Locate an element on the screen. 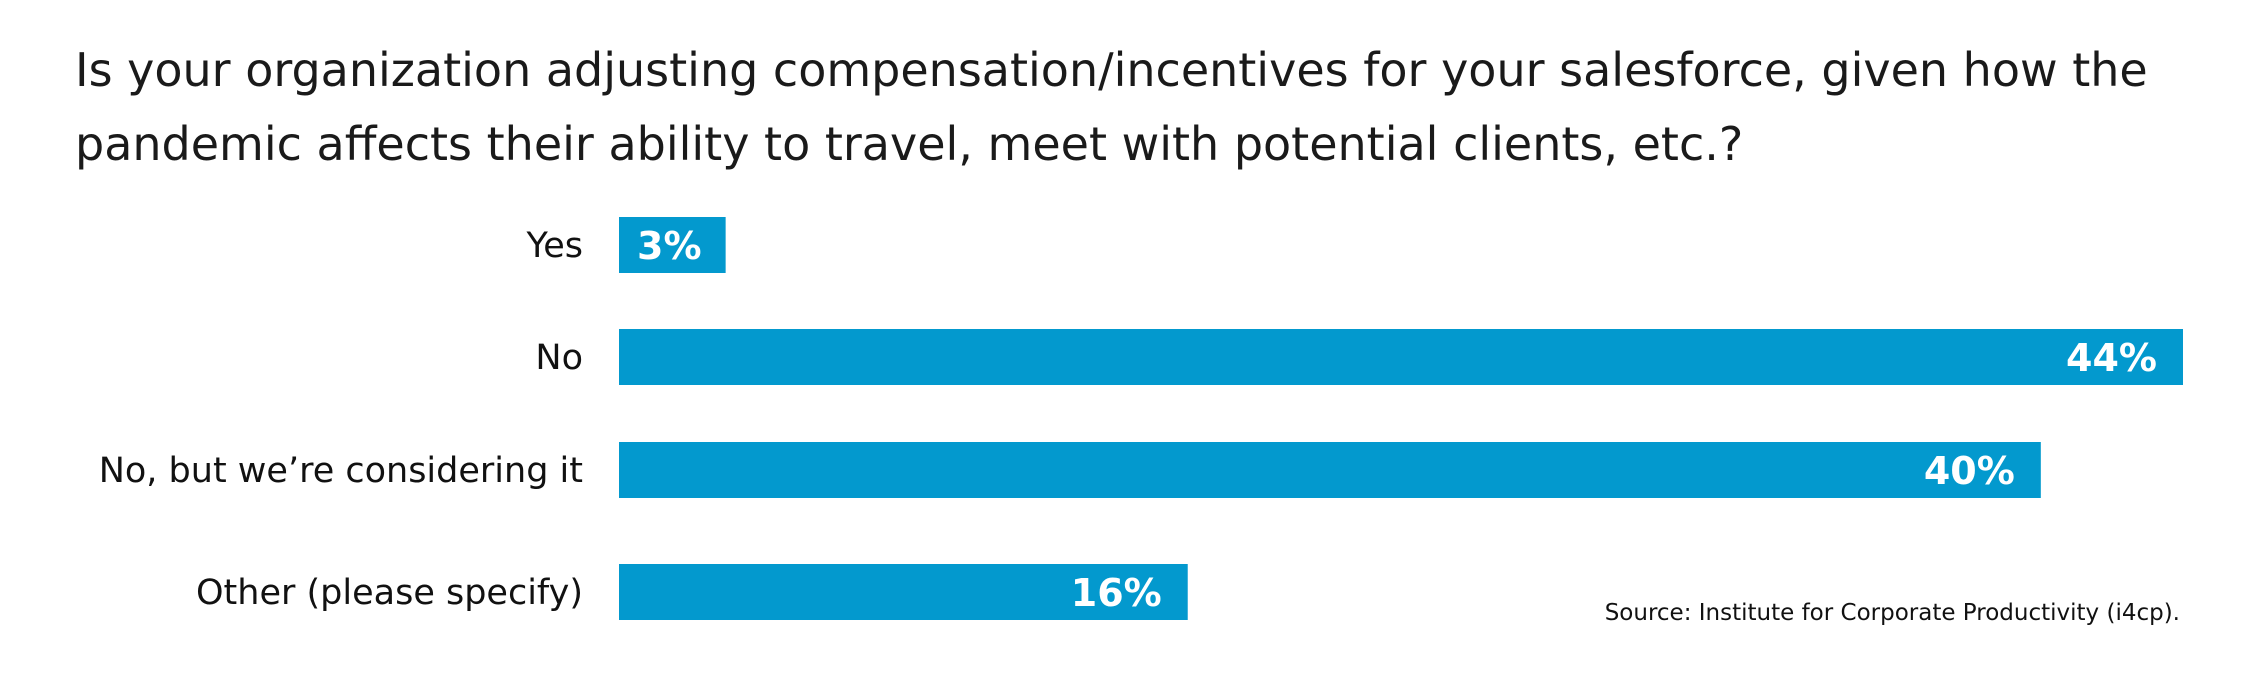 This screenshot has height=693, width=2250. bar-value-label: 40% is located at coordinates (1969, 471).